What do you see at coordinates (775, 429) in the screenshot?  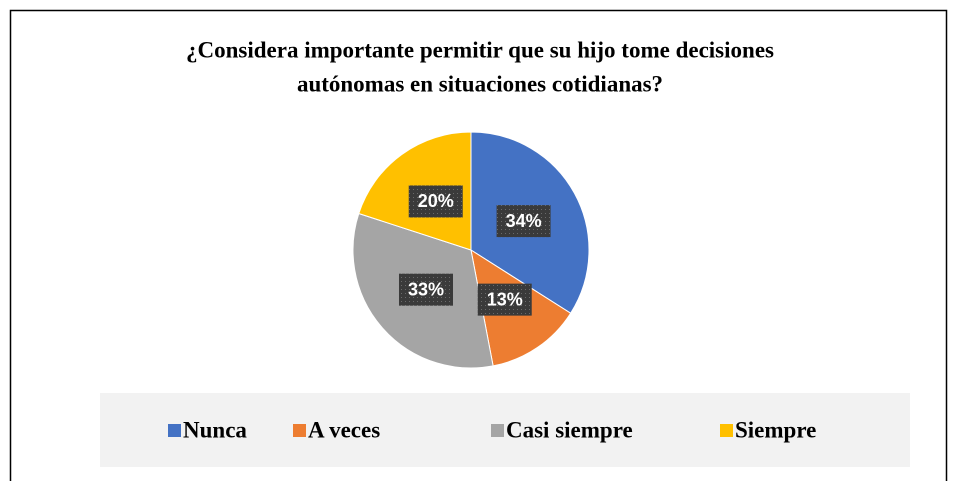 I see `legend-label: Siempre` at bounding box center [775, 429].